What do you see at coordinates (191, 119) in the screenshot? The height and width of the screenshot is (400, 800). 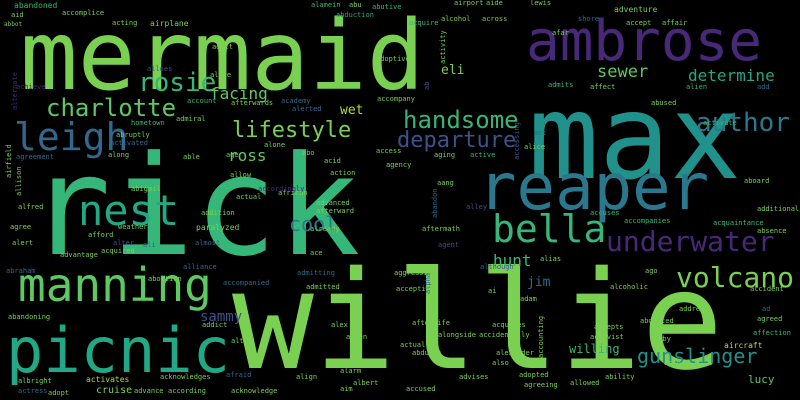 I see `word-admiral: admiral` at bounding box center [191, 119].